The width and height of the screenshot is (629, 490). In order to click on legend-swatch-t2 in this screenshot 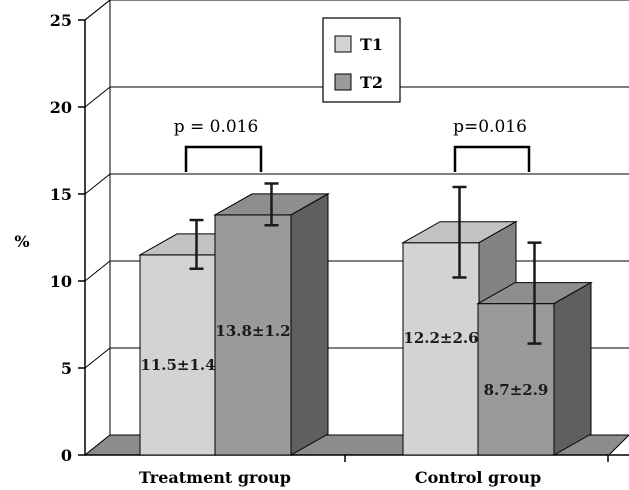, I will do `click(343, 82)`.